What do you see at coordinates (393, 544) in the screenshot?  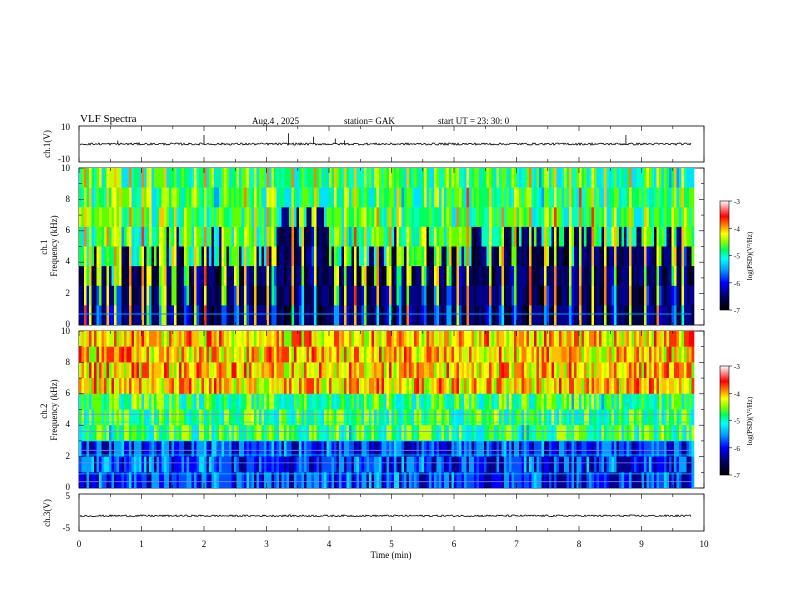 I see `x-tick-labels: 0 1 2 3 4 5 6 7 8 9 10` at bounding box center [393, 544].